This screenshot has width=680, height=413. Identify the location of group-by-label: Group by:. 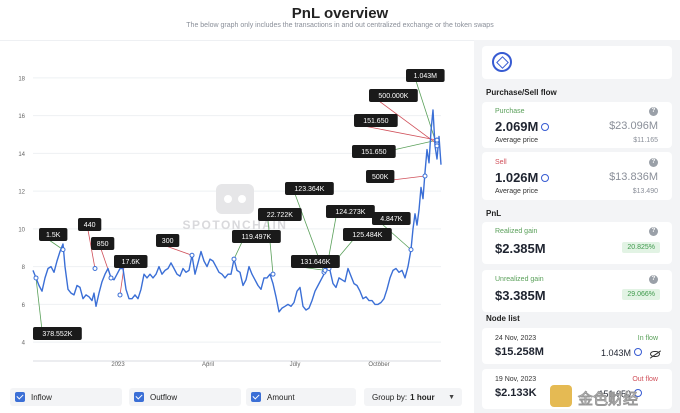
(390, 397).